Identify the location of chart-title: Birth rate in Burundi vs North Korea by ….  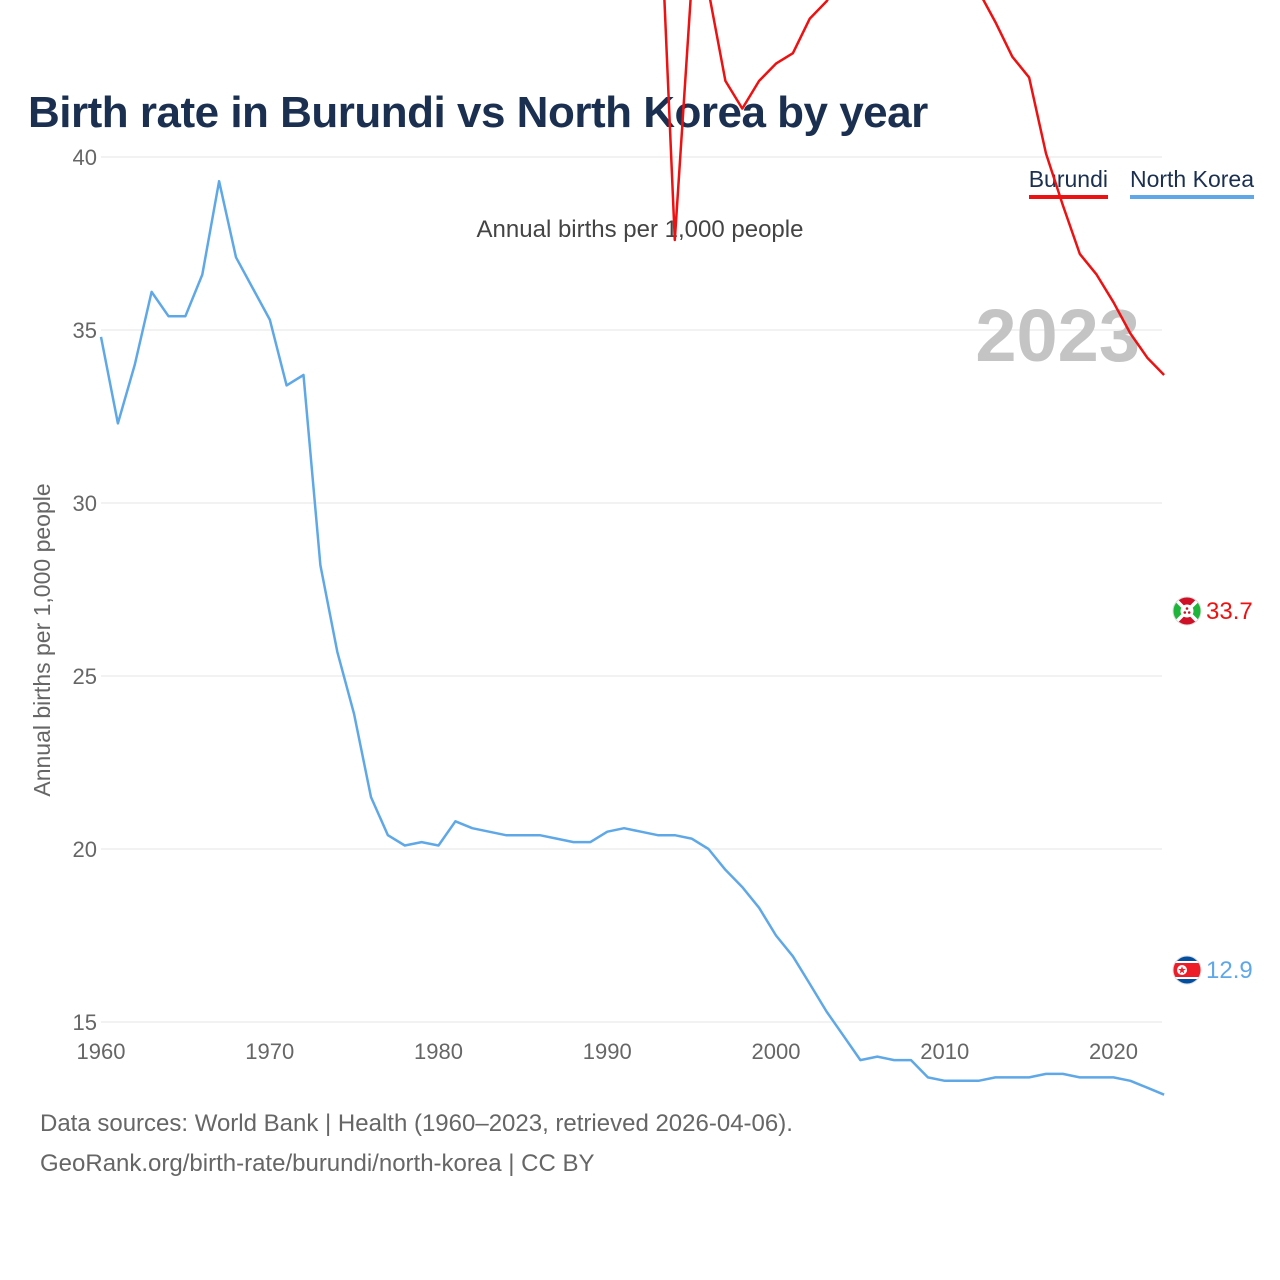
(478, 112).